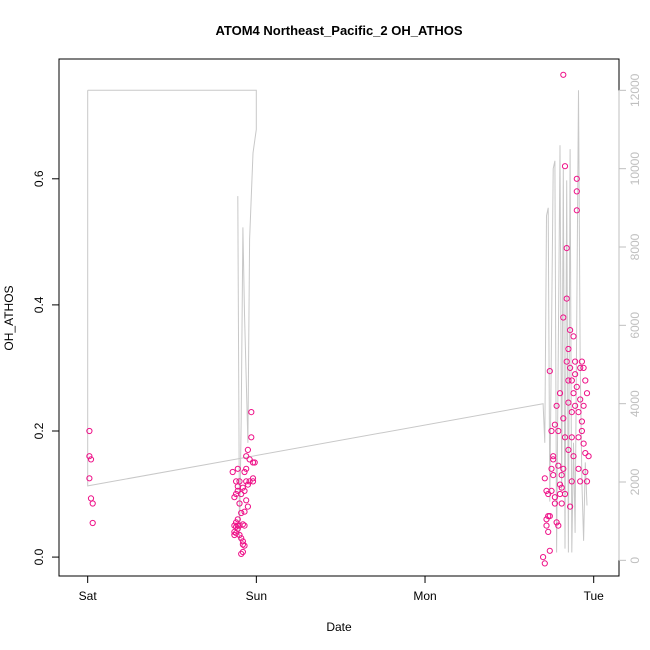 This screenshot has width=650, height=650. I want to click on y2-tick-label: 4000, so click(635, 403).